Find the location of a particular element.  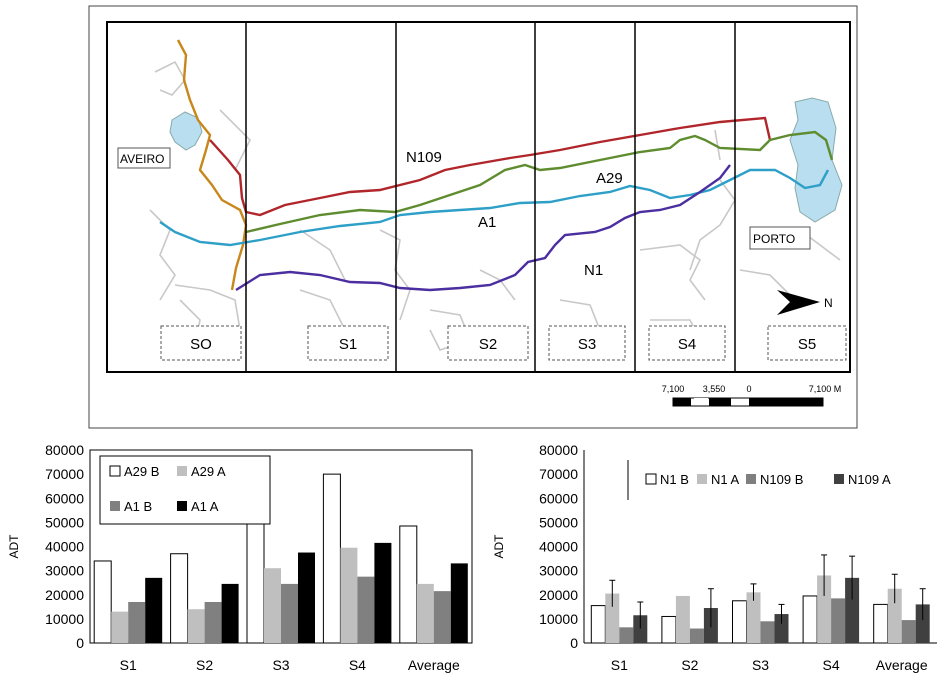

legend-label: N109 B is located at coordinates (781, 479).